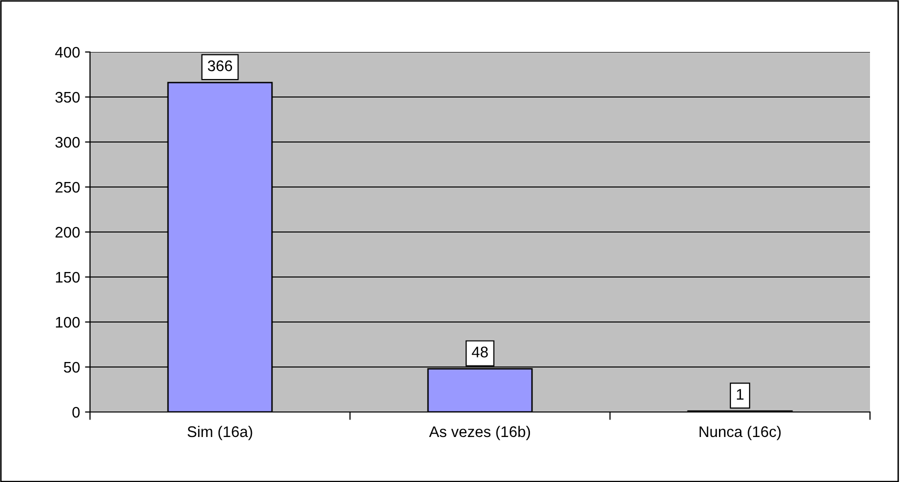 The height and width of the screenshot is (482, 900). What do you see at coordinates (67, 52) in the screenshot?
I see `y-tick-label: 400` at bounding box center [67, 52].